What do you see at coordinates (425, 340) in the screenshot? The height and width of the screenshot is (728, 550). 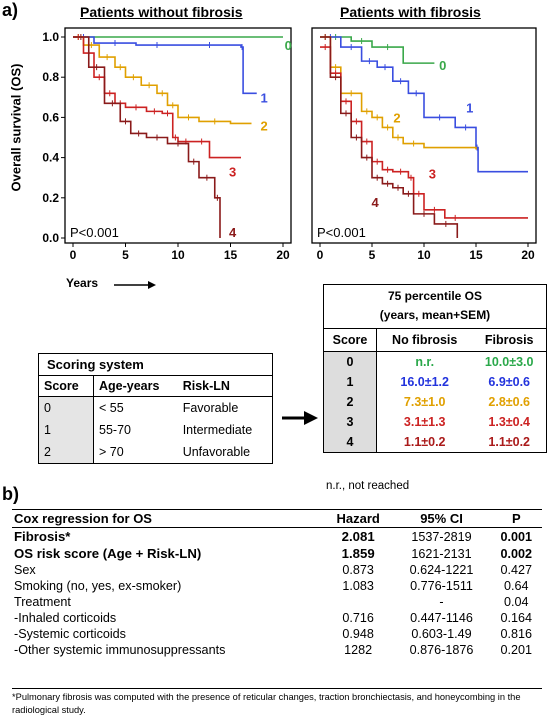 I see `percentile-header-nofibrosis: No fibrosis` at bounding box center [425, 340].